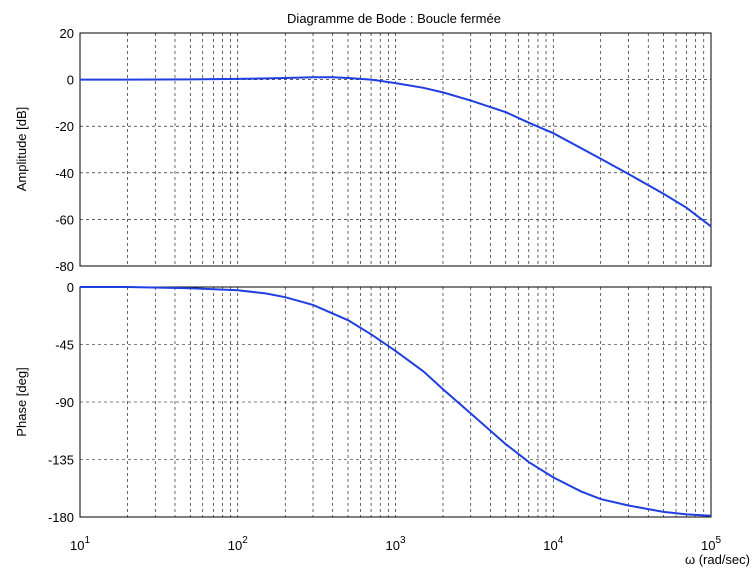  What do you see at coordinates (717, 559) in the screenshot?
I see `x-axis-label: ω (rad/sec)` at bounding box center [717, 559].